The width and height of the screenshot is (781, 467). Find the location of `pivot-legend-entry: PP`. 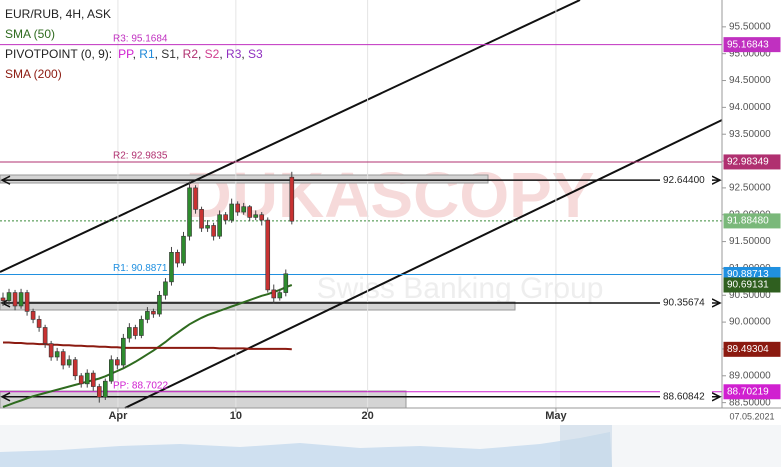

pivot-legend-entry: PP is located at coordinates (126, 54).